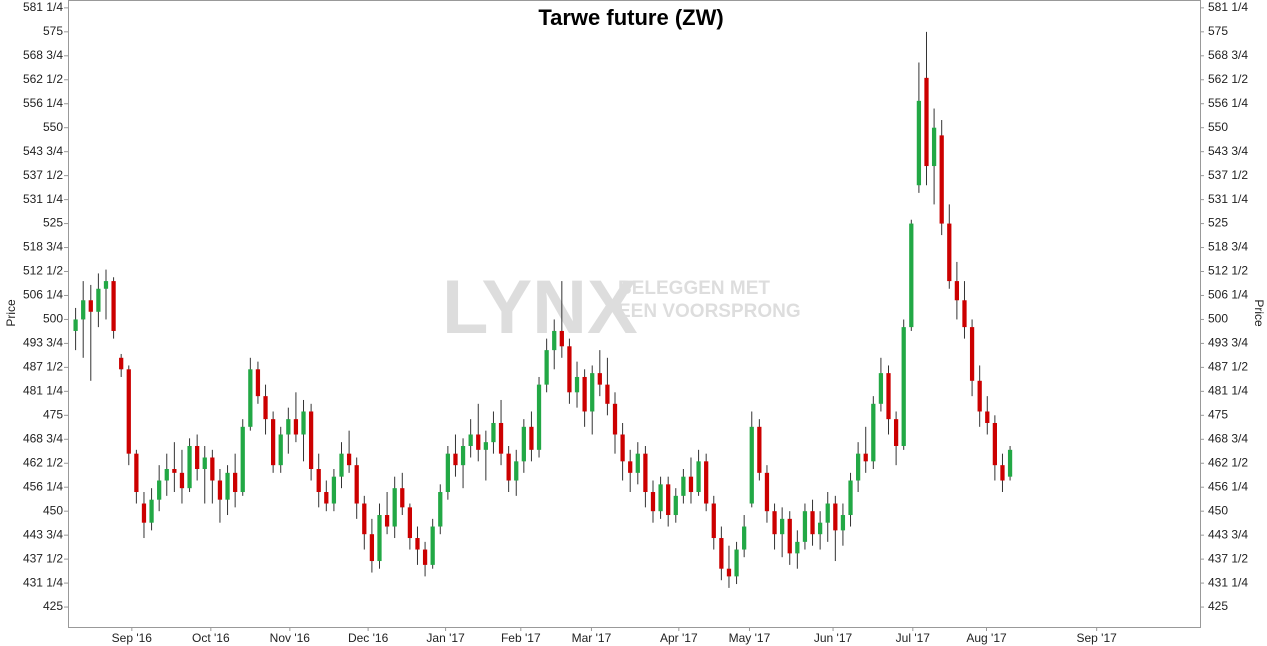 The height and width of the screenshot is (646, 1267). I want to click on y2-tick-label: 581 1/4, so click(1228, 7).